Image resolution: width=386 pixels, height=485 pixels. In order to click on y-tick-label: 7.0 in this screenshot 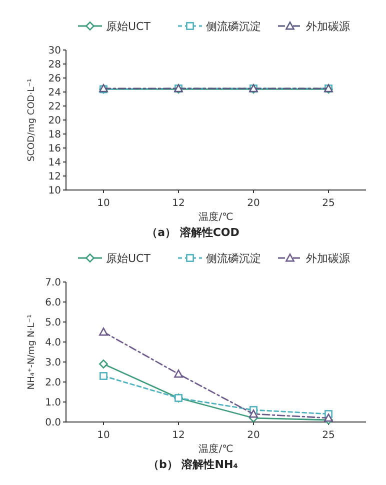, I will do `click(53, 283)`.